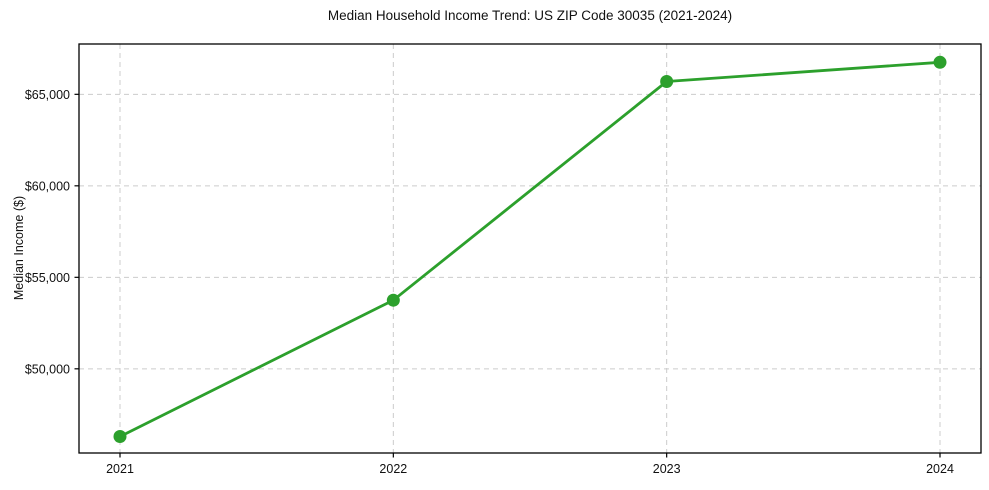 The image size is (989, 490). What do you see at coordinates (667, 469) in the screenshot?
I see `x-tick-label: 2023` at bounding box center [667, 469].